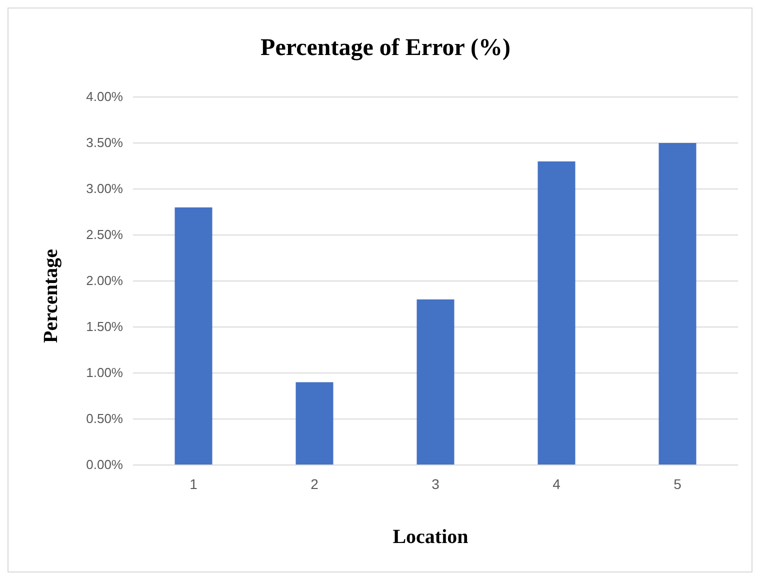 The image size is (764, 582). I want to click on x-tick-label: 2, so click(314, 484).